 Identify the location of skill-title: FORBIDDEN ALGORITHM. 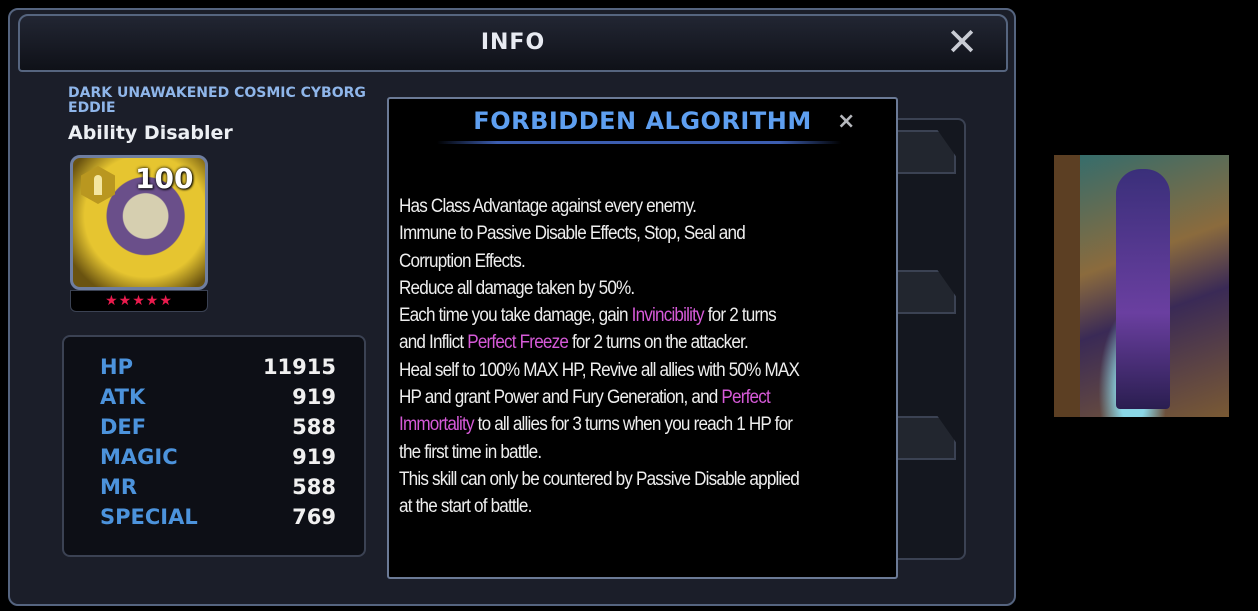
(642, 121).